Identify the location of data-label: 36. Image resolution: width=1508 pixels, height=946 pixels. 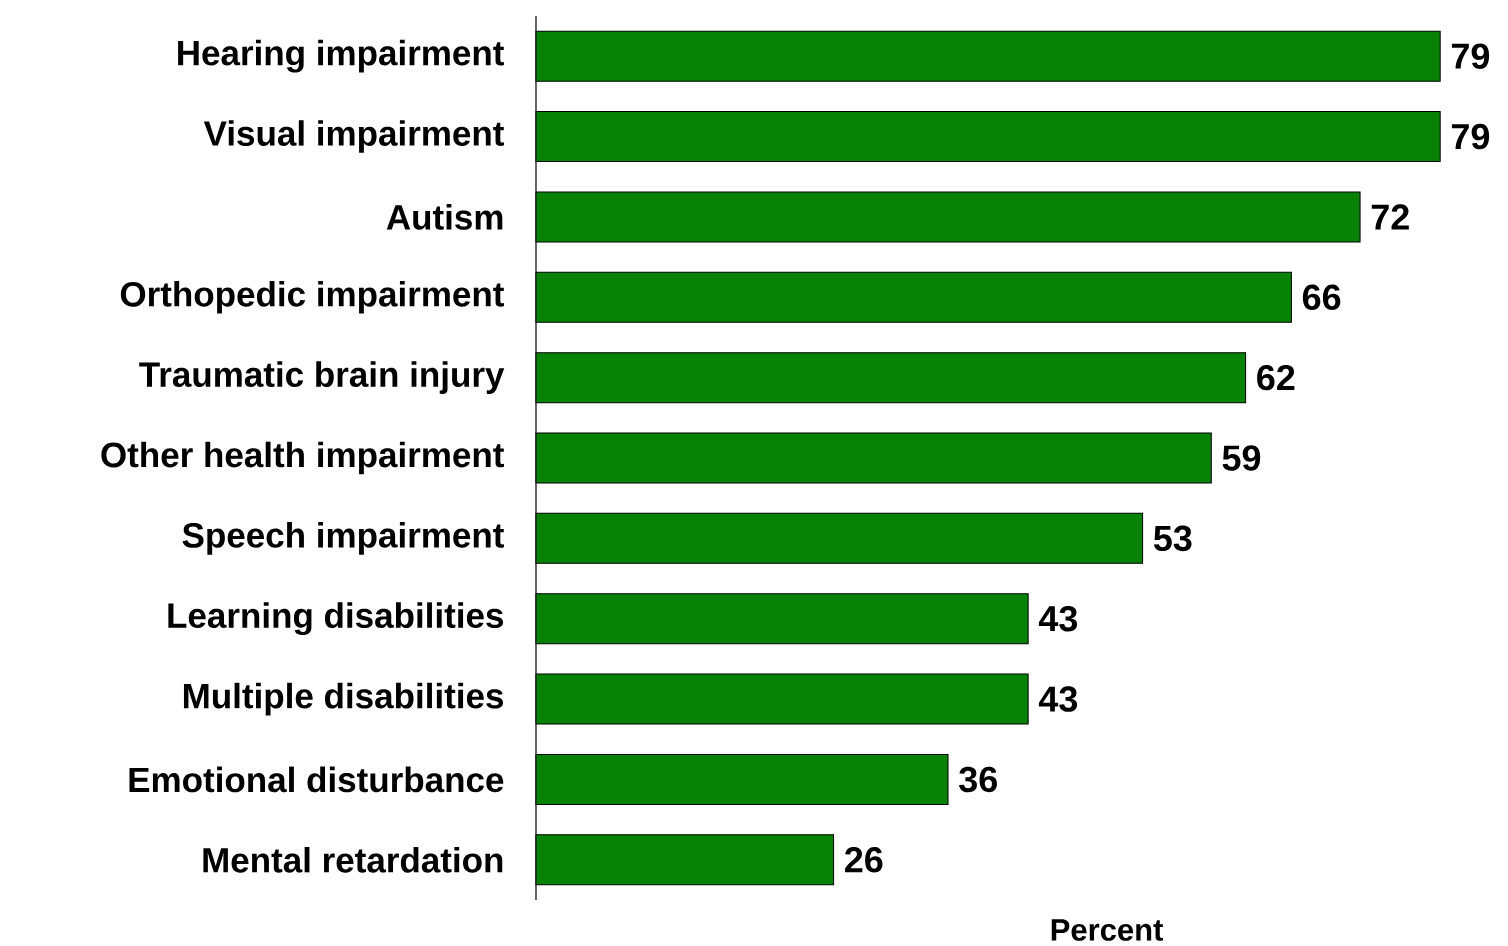
(978, 779).